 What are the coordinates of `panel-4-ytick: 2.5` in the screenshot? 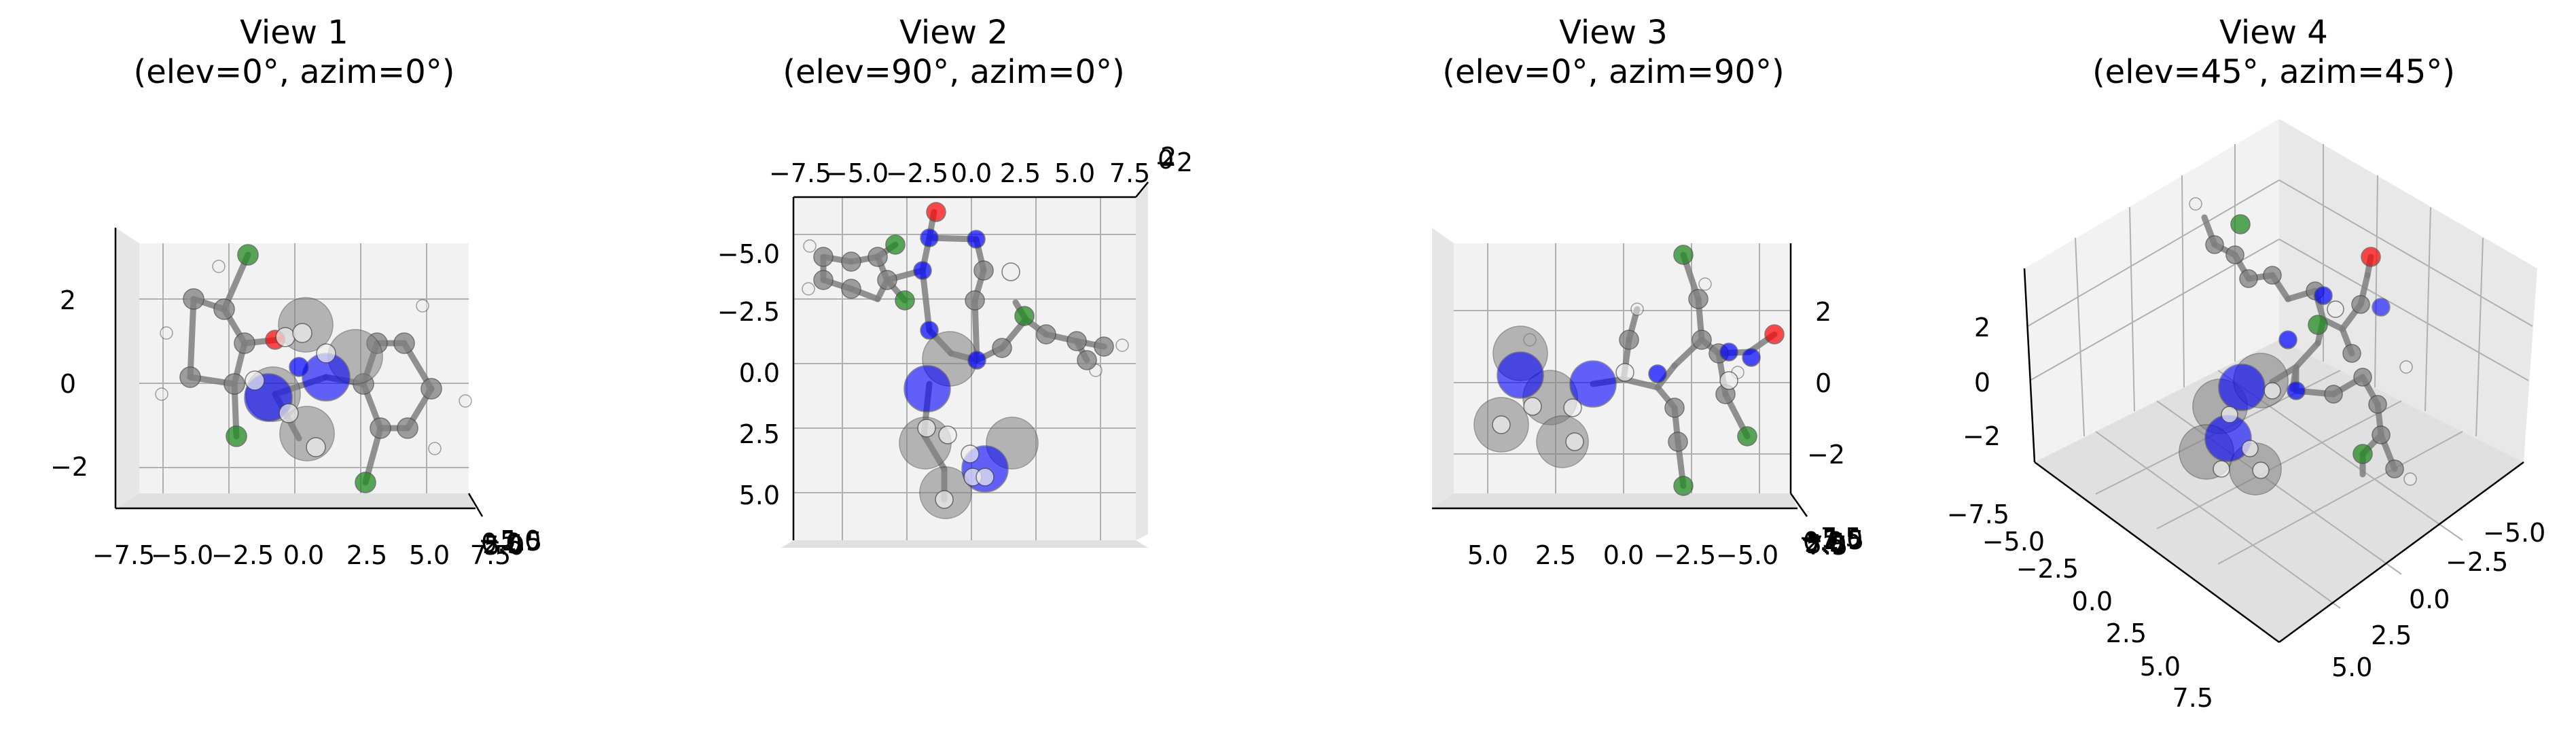 It's located at (2391, 635).